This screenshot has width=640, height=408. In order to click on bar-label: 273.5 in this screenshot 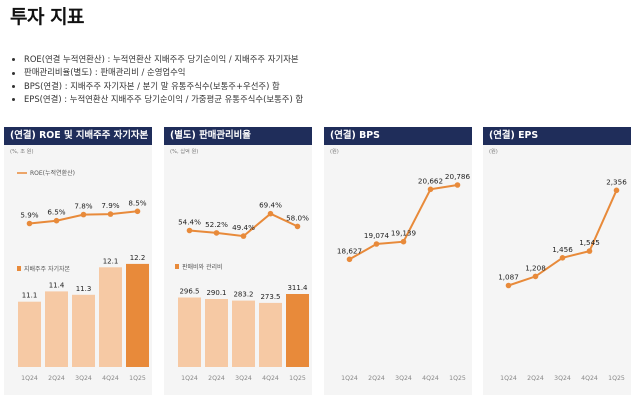, I will do `click(270, 297)`.